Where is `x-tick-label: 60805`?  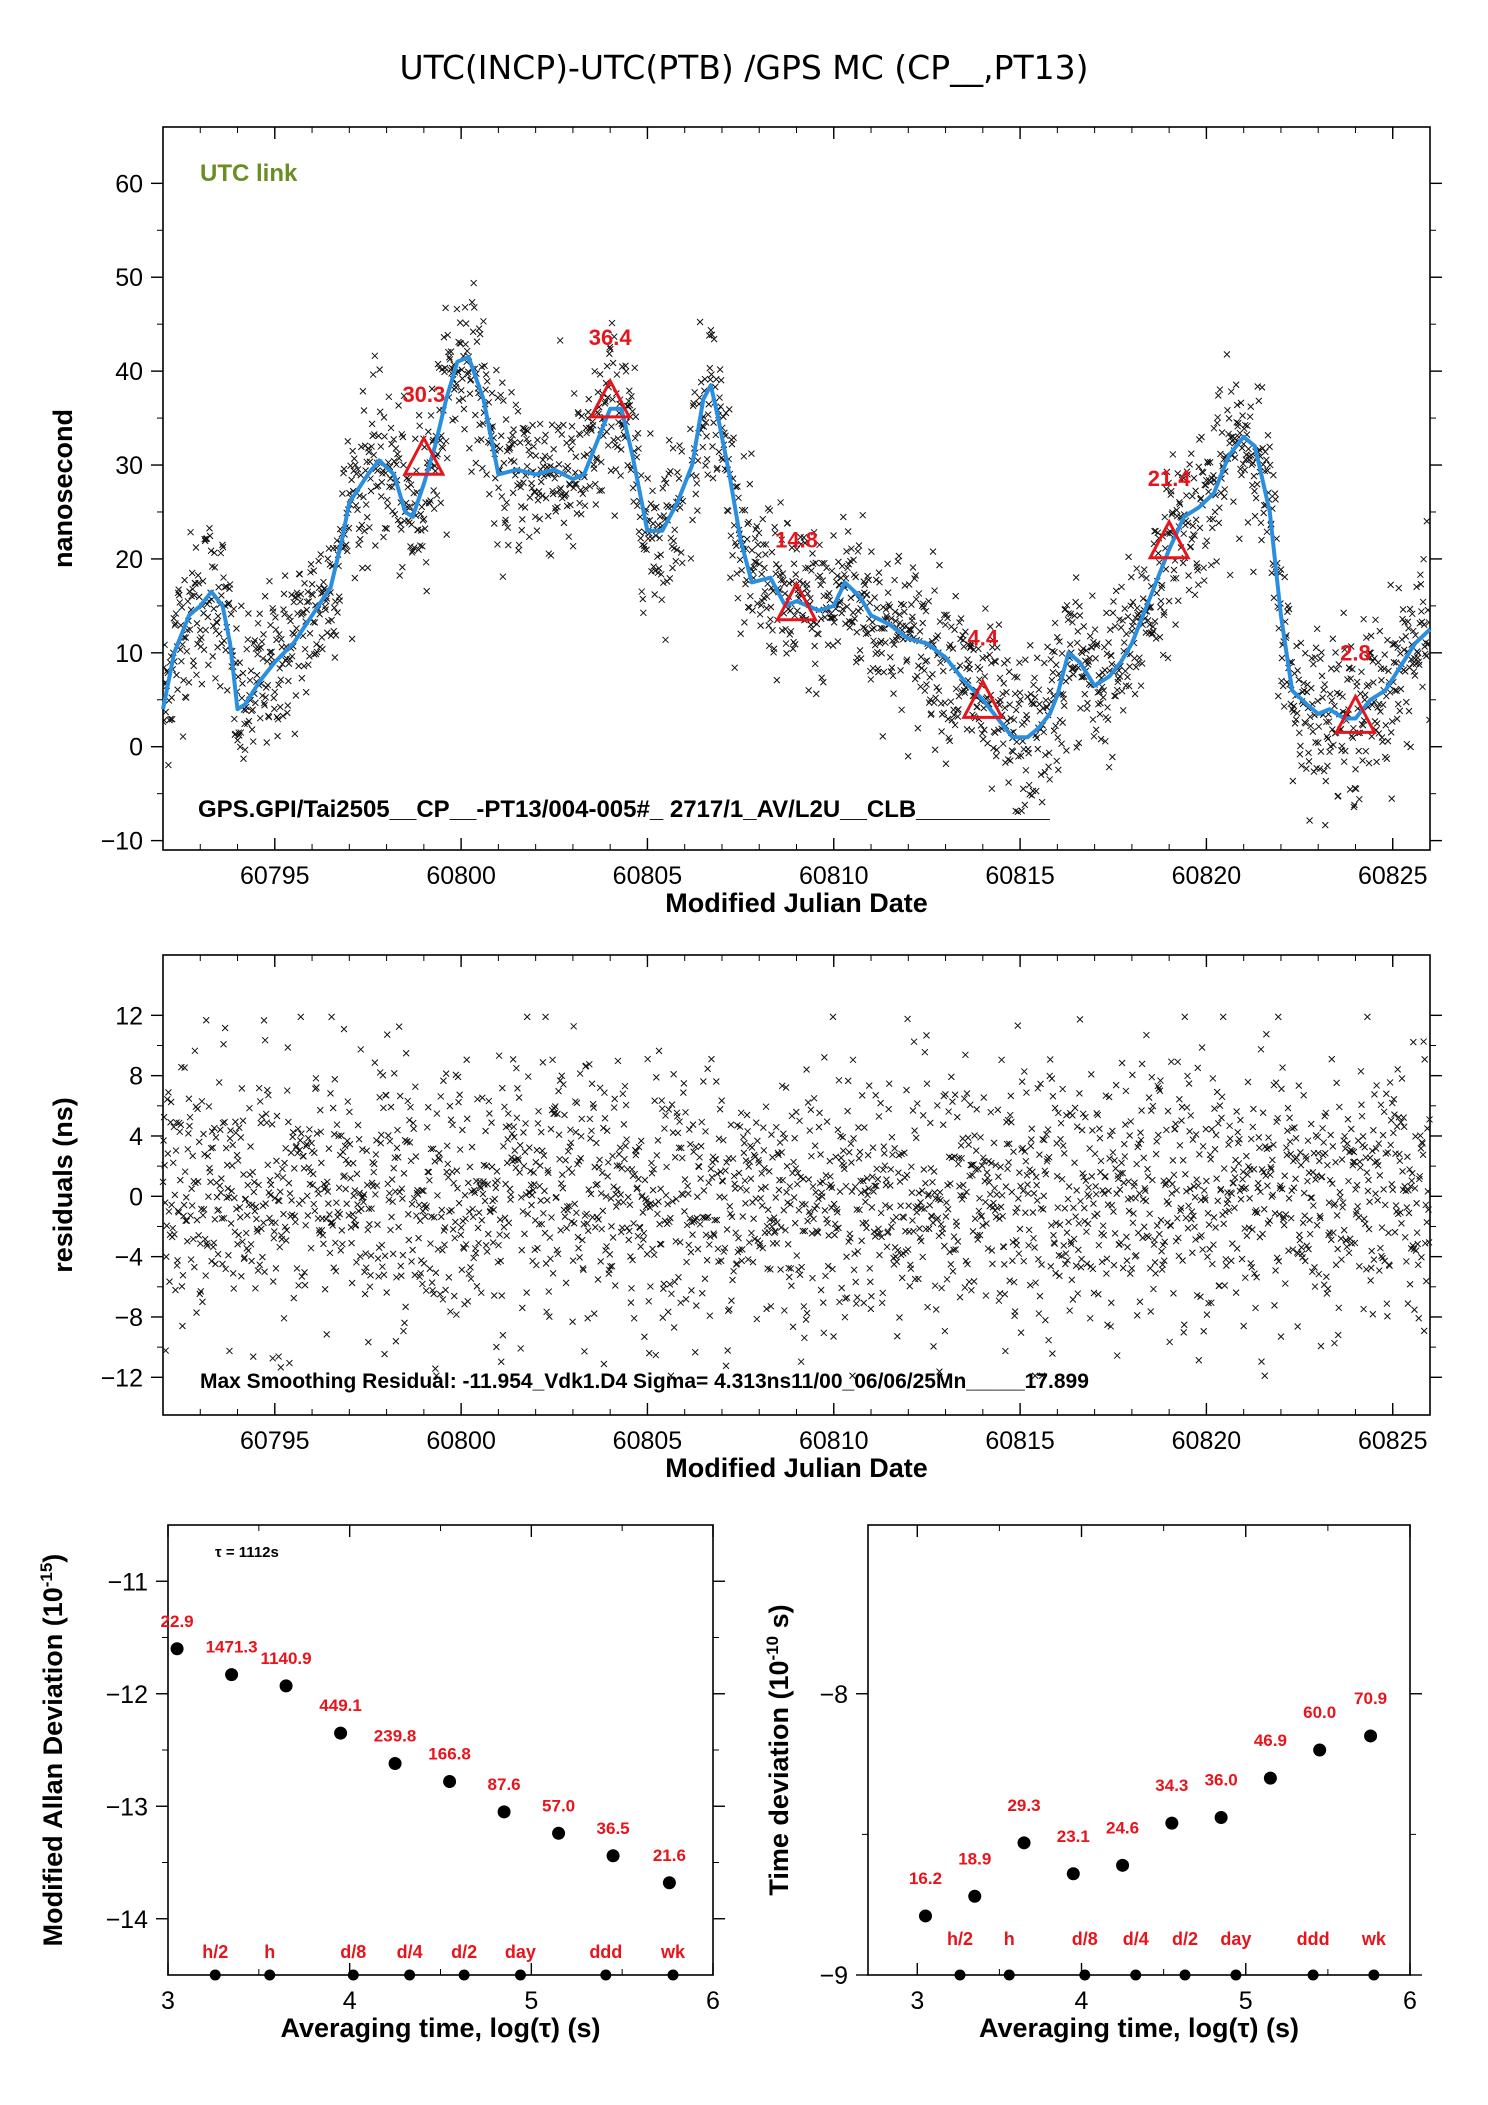 x-tick-label: 60805 is located at coordinates (648, 876).